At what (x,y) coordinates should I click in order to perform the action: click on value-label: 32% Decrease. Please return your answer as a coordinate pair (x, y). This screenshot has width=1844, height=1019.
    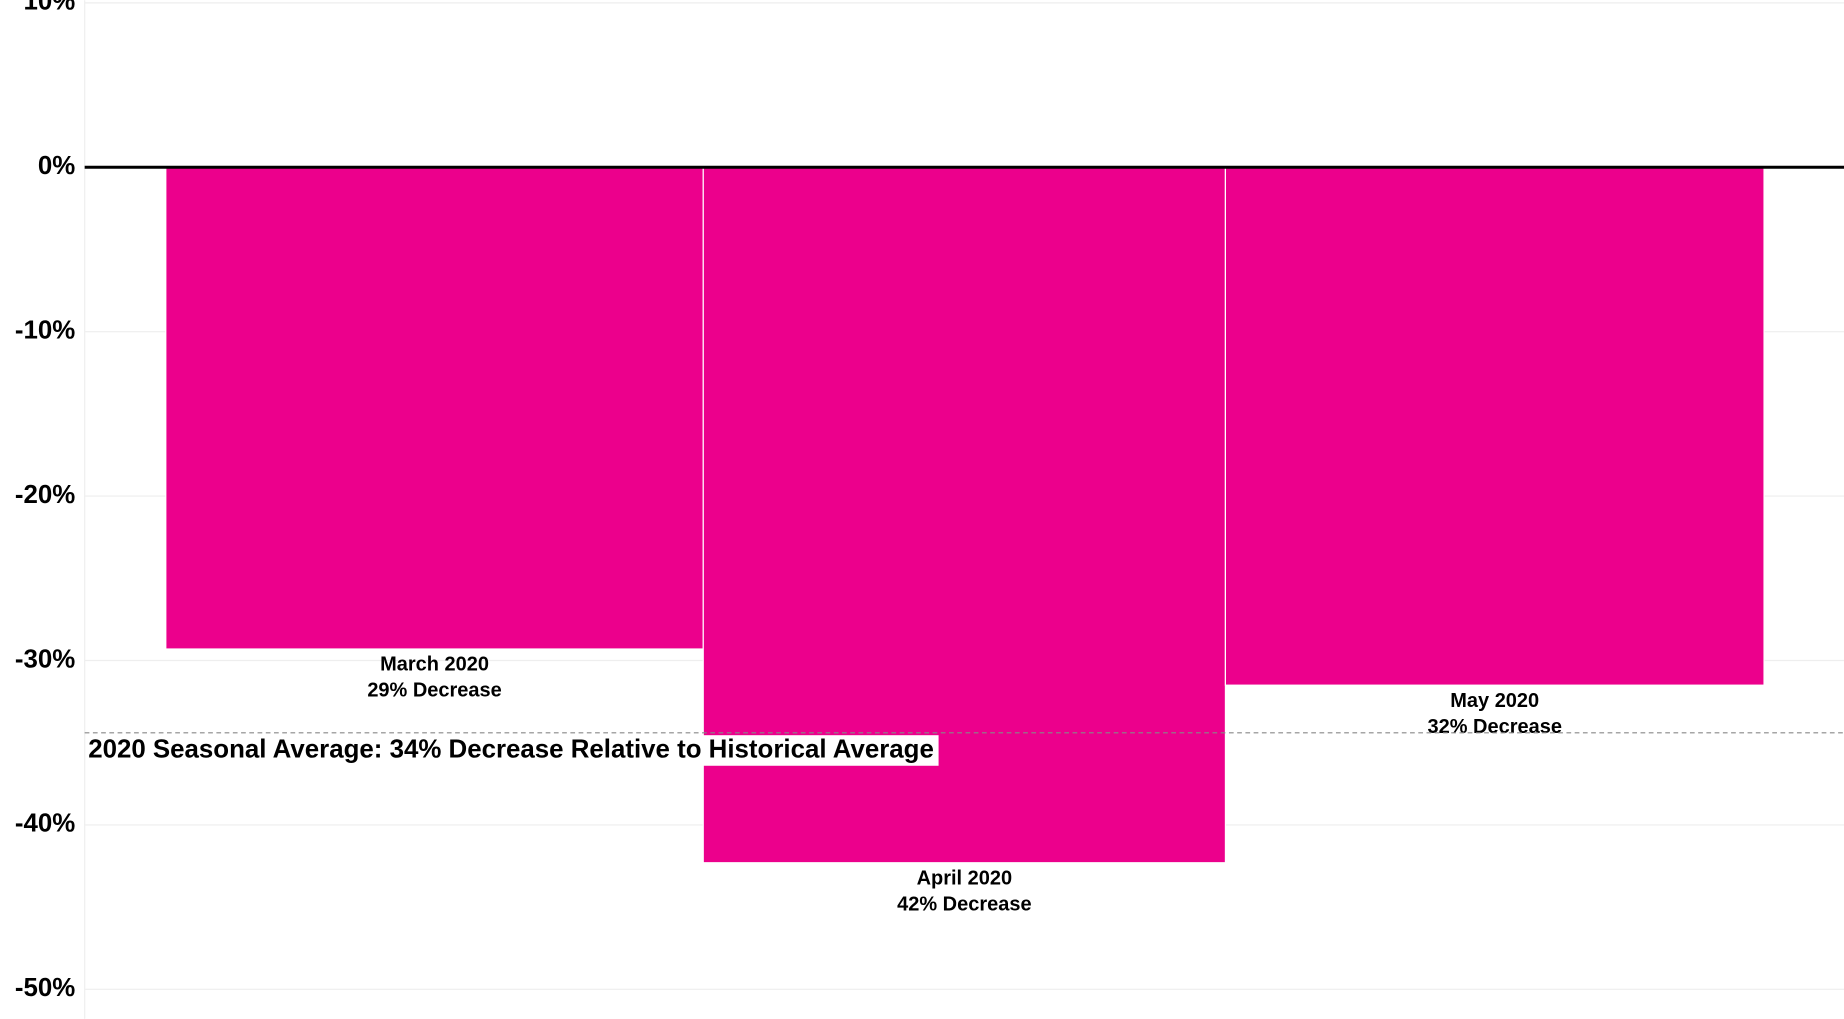
    Looking at the image, I should click on (1494, 727).